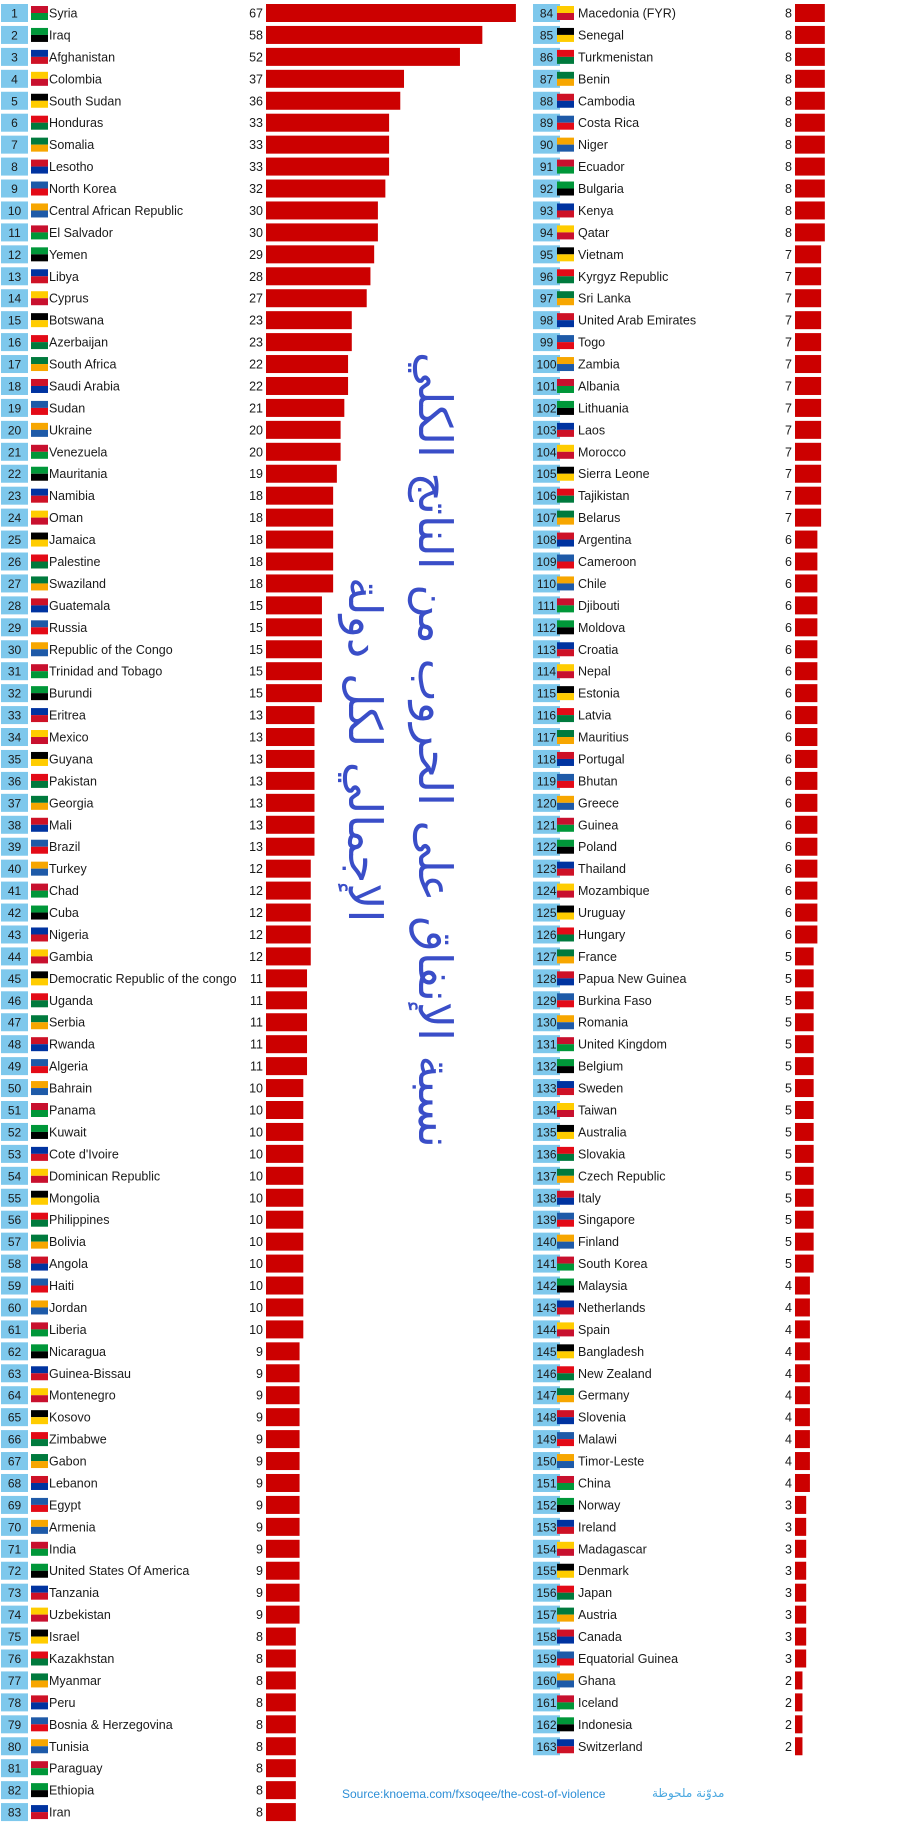 The height and width of the screenshot is (1828, 919). I want to click on value-label: 28, so click(256, 277).